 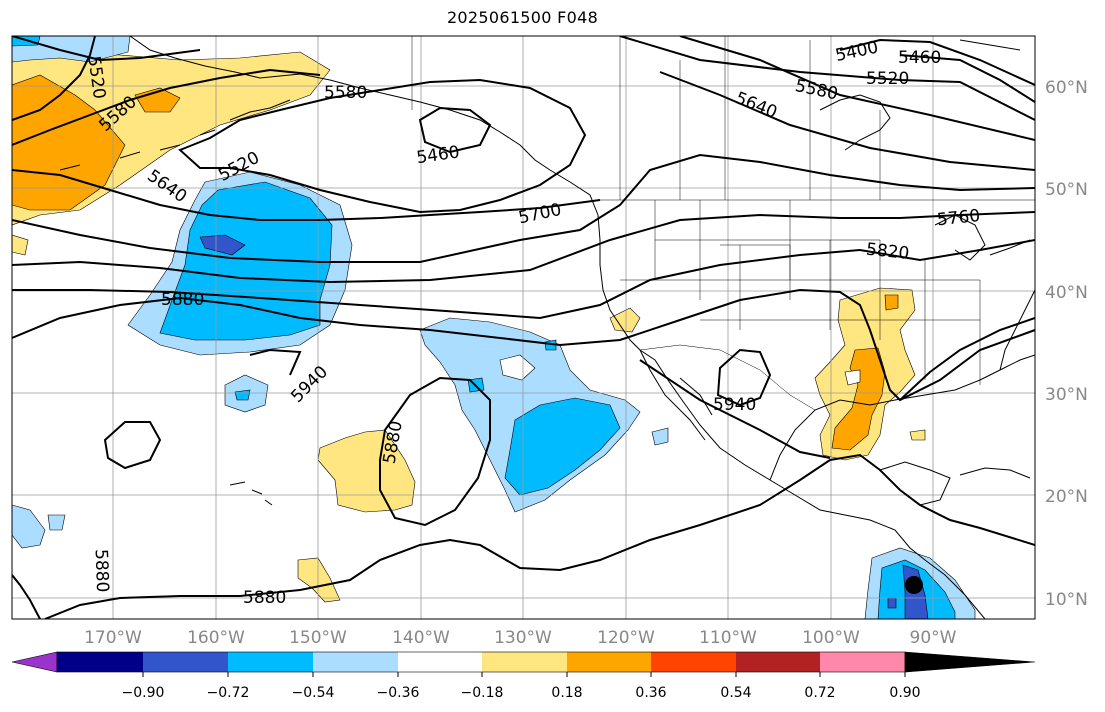 I want to click on lon-label: 120°W, so click(x=626, y=638).